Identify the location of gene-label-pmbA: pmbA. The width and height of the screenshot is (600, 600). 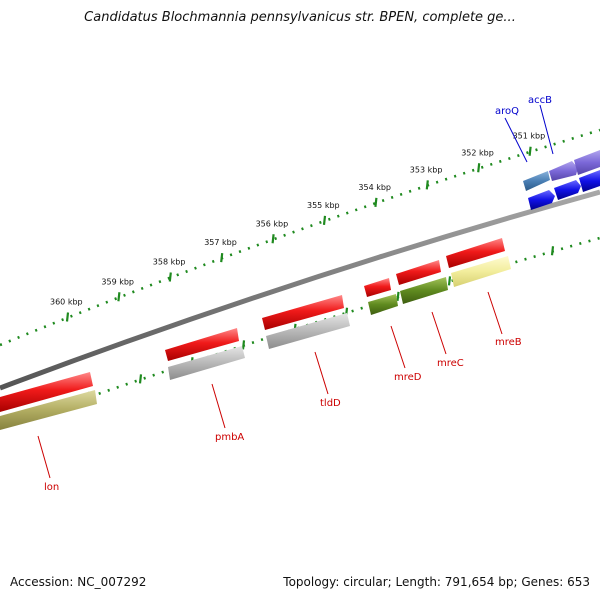
(229, 437).